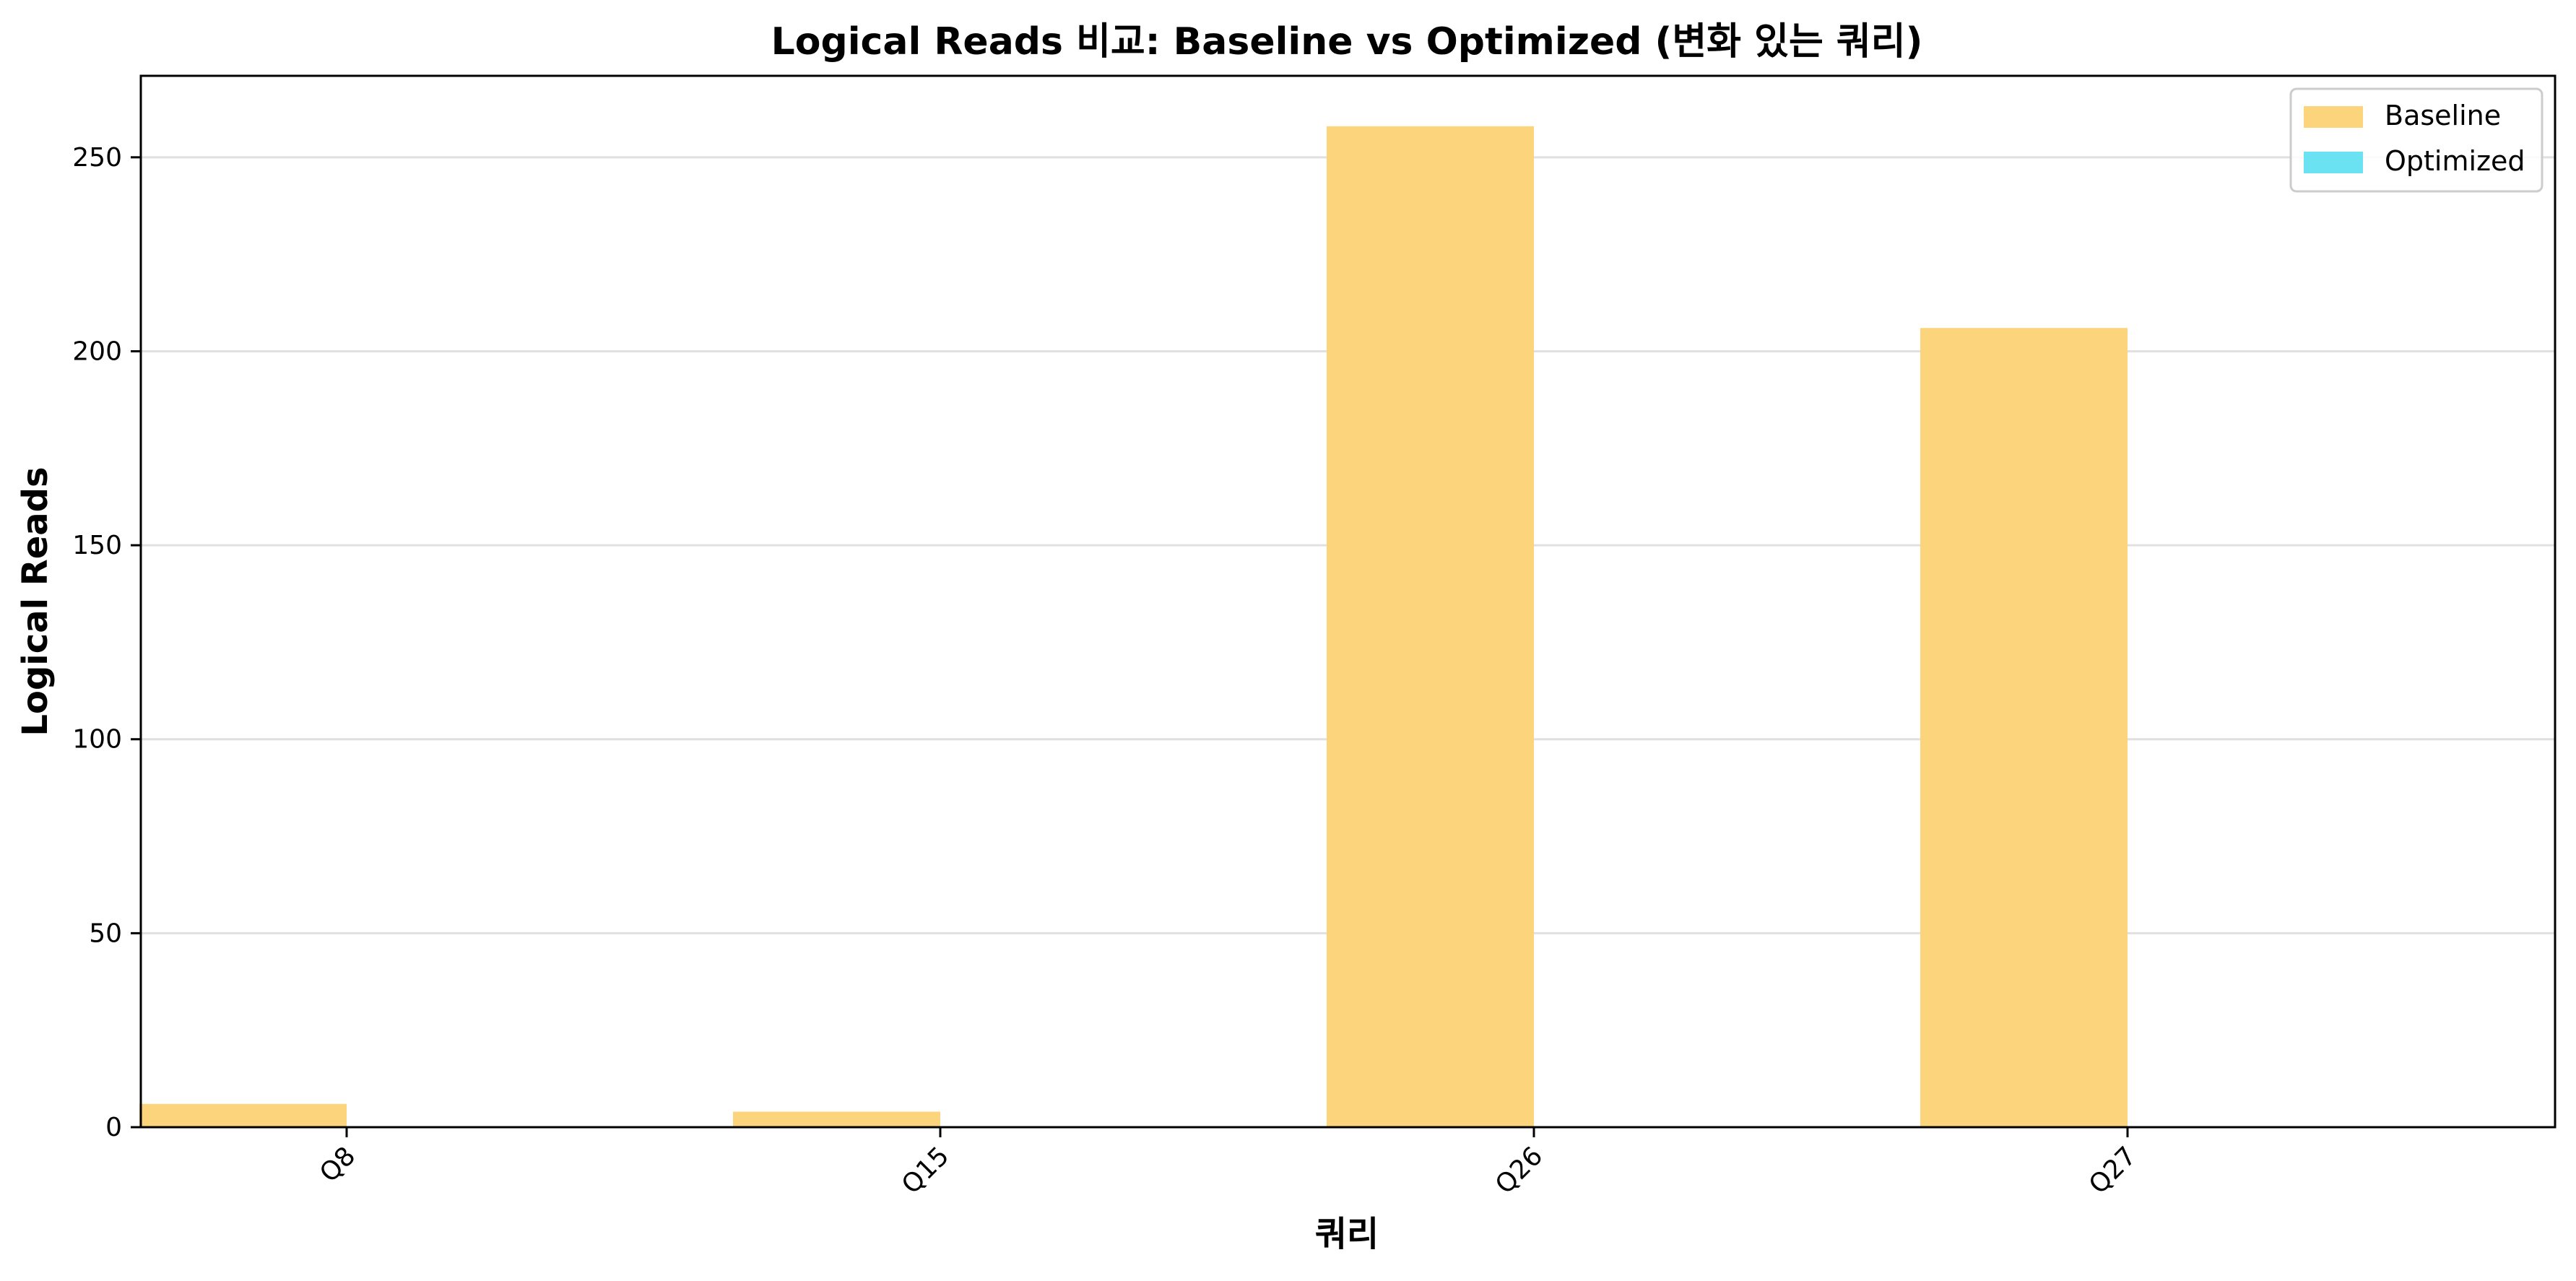  Describe the element at coordinates (2333, 162) in the screenshot. I see `legend-swatch-optimized` at that location.